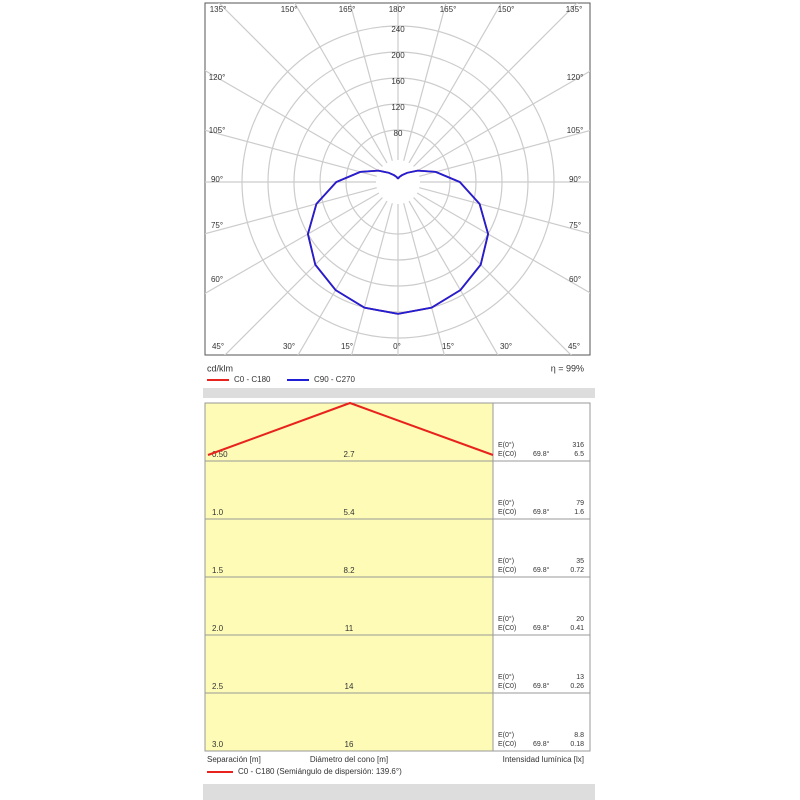 The width and height of the screenshot is (800, 800). Describe the element at coordinates (350, 428) in the screenshot. I see `cone-outline` at that location.